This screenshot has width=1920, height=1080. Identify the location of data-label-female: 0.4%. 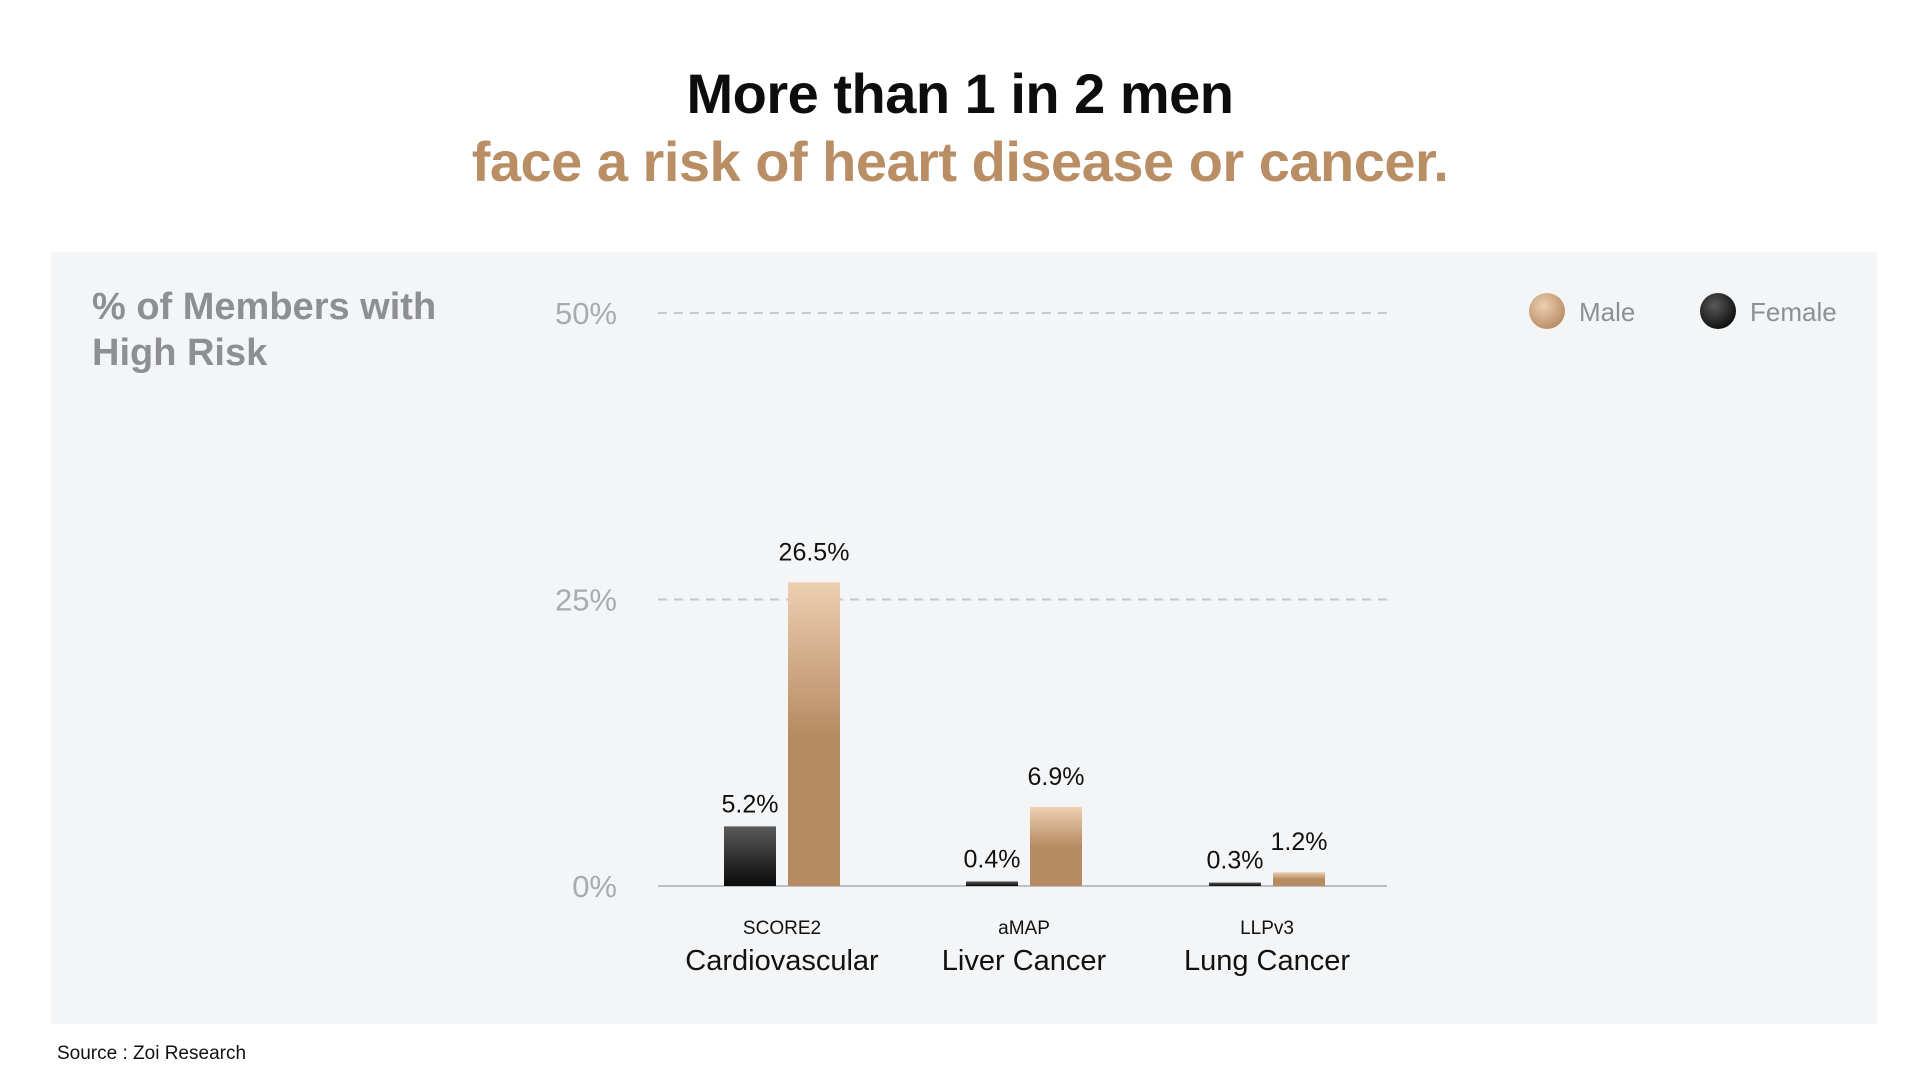
(992, 859).